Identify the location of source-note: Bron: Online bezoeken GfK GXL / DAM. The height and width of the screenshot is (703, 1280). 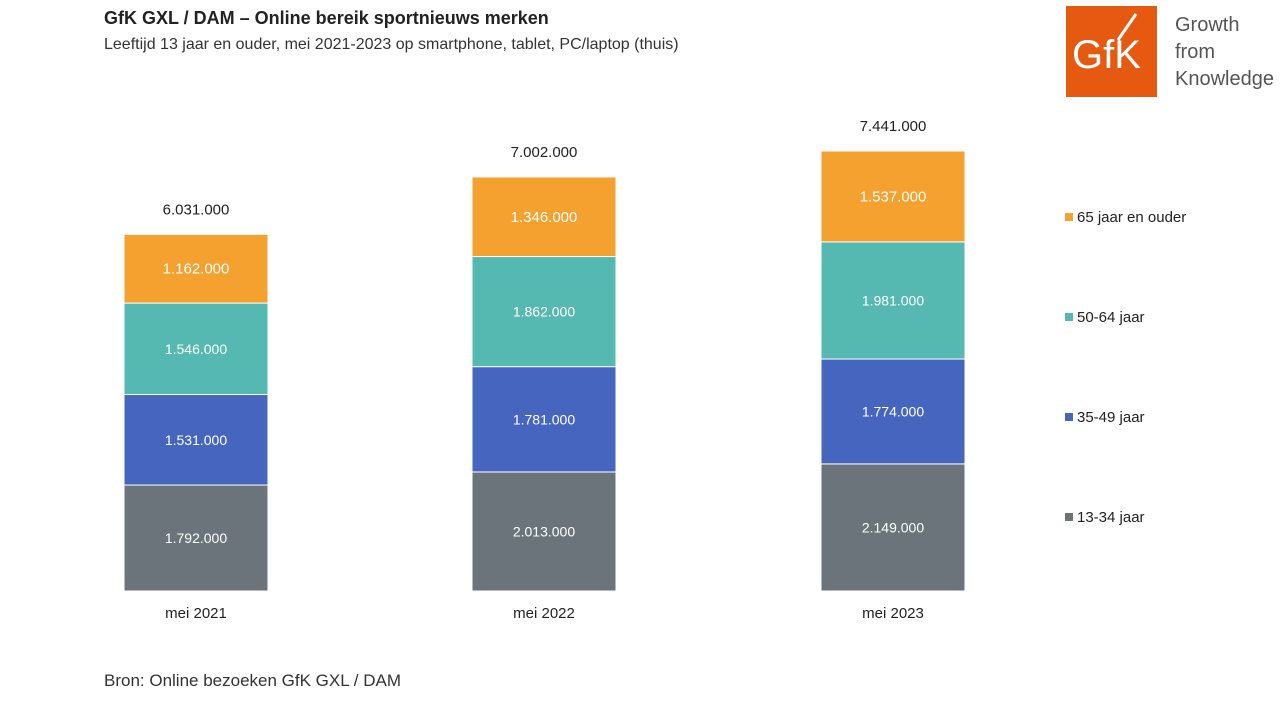
(253, 680).